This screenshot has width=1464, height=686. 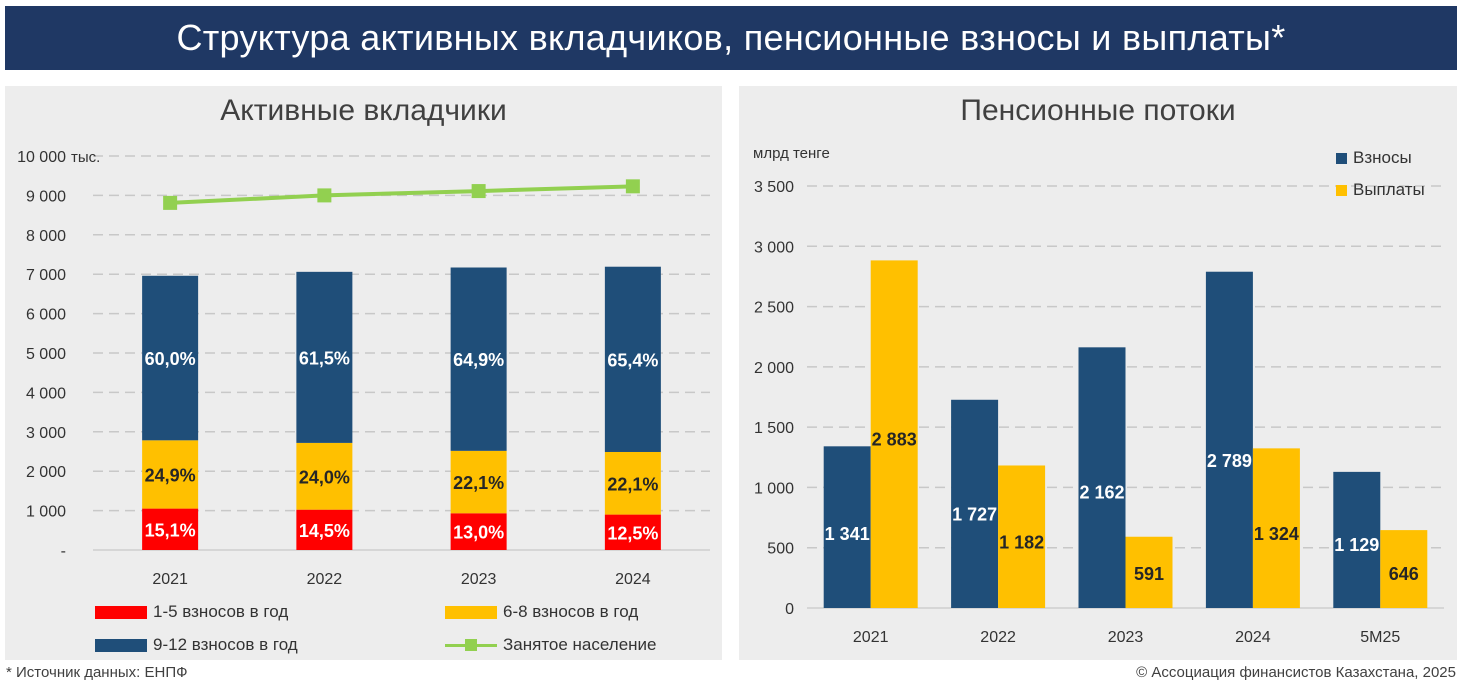 What do you see at coordinates (46, 236) in the screenshot?
I see `y-tick-label: 8 000` at bounding box center [46, 236].